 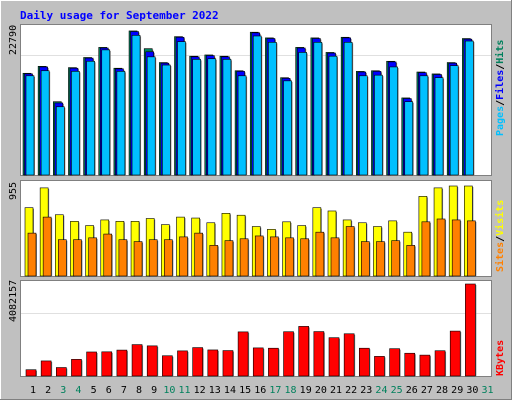 What do you see at coordinates (336, 390) in the screenshot?
I see `x-label-day-21: 21` at bounding box center [336, 390].